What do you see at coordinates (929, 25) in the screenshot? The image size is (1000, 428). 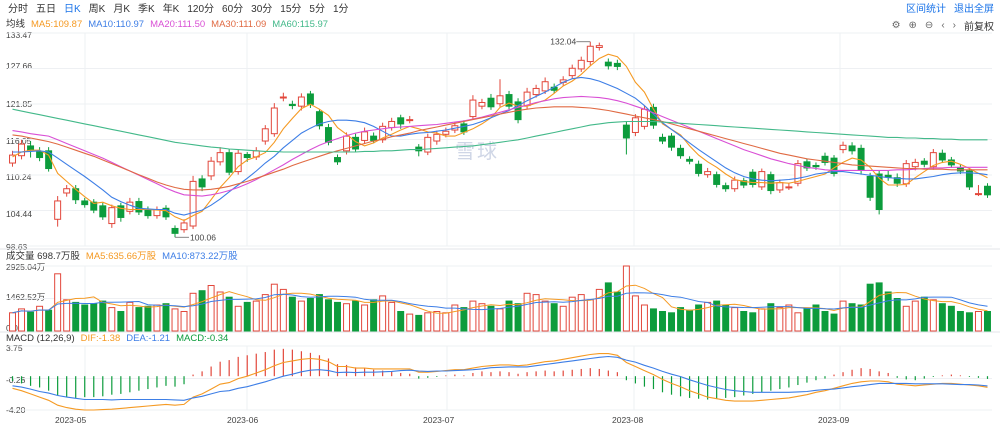 I see `zoom-out-icon: ⊖` at bounding box center [929, 25].